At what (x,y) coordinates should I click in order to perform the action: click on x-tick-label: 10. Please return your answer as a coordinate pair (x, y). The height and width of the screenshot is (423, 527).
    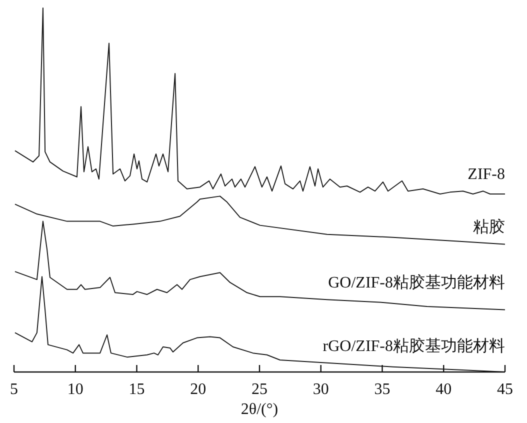
    Looking at the image, I should click on (75, 389).